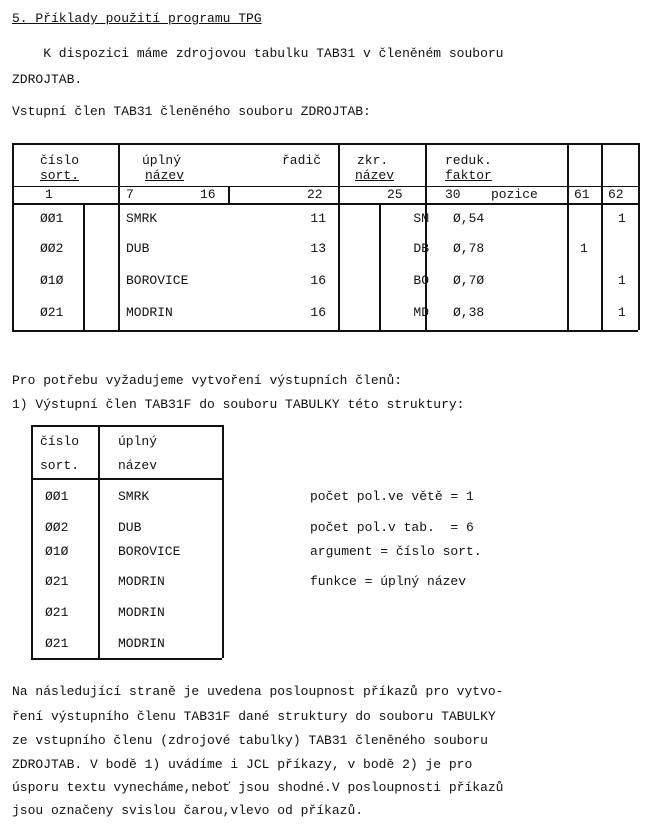  I want to click on table-cell: SM, so click(421, 218).